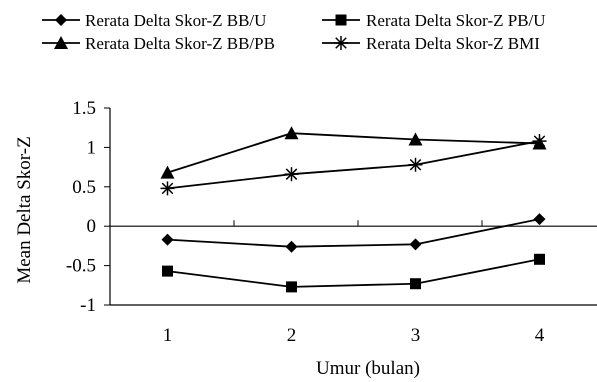 This screenshot has height=382, width=597. I want to click on legend-entry: Rerata Delta Skor-Z BMI, so click(431, 43).